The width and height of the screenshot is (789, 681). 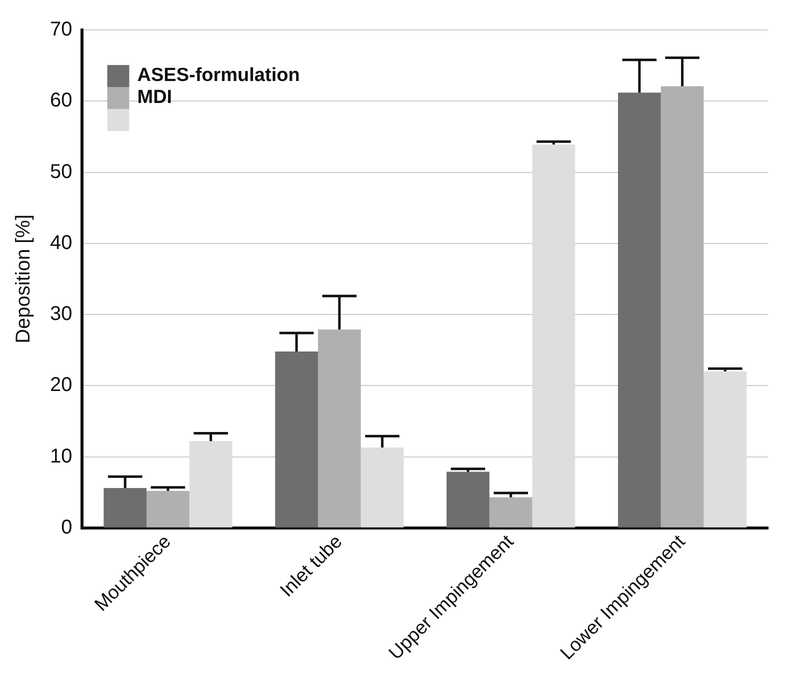 What do you see at coordinates (61, 101) in the screenshot?
I see `y-tick-label: 60` at bounding box center [61, 101].